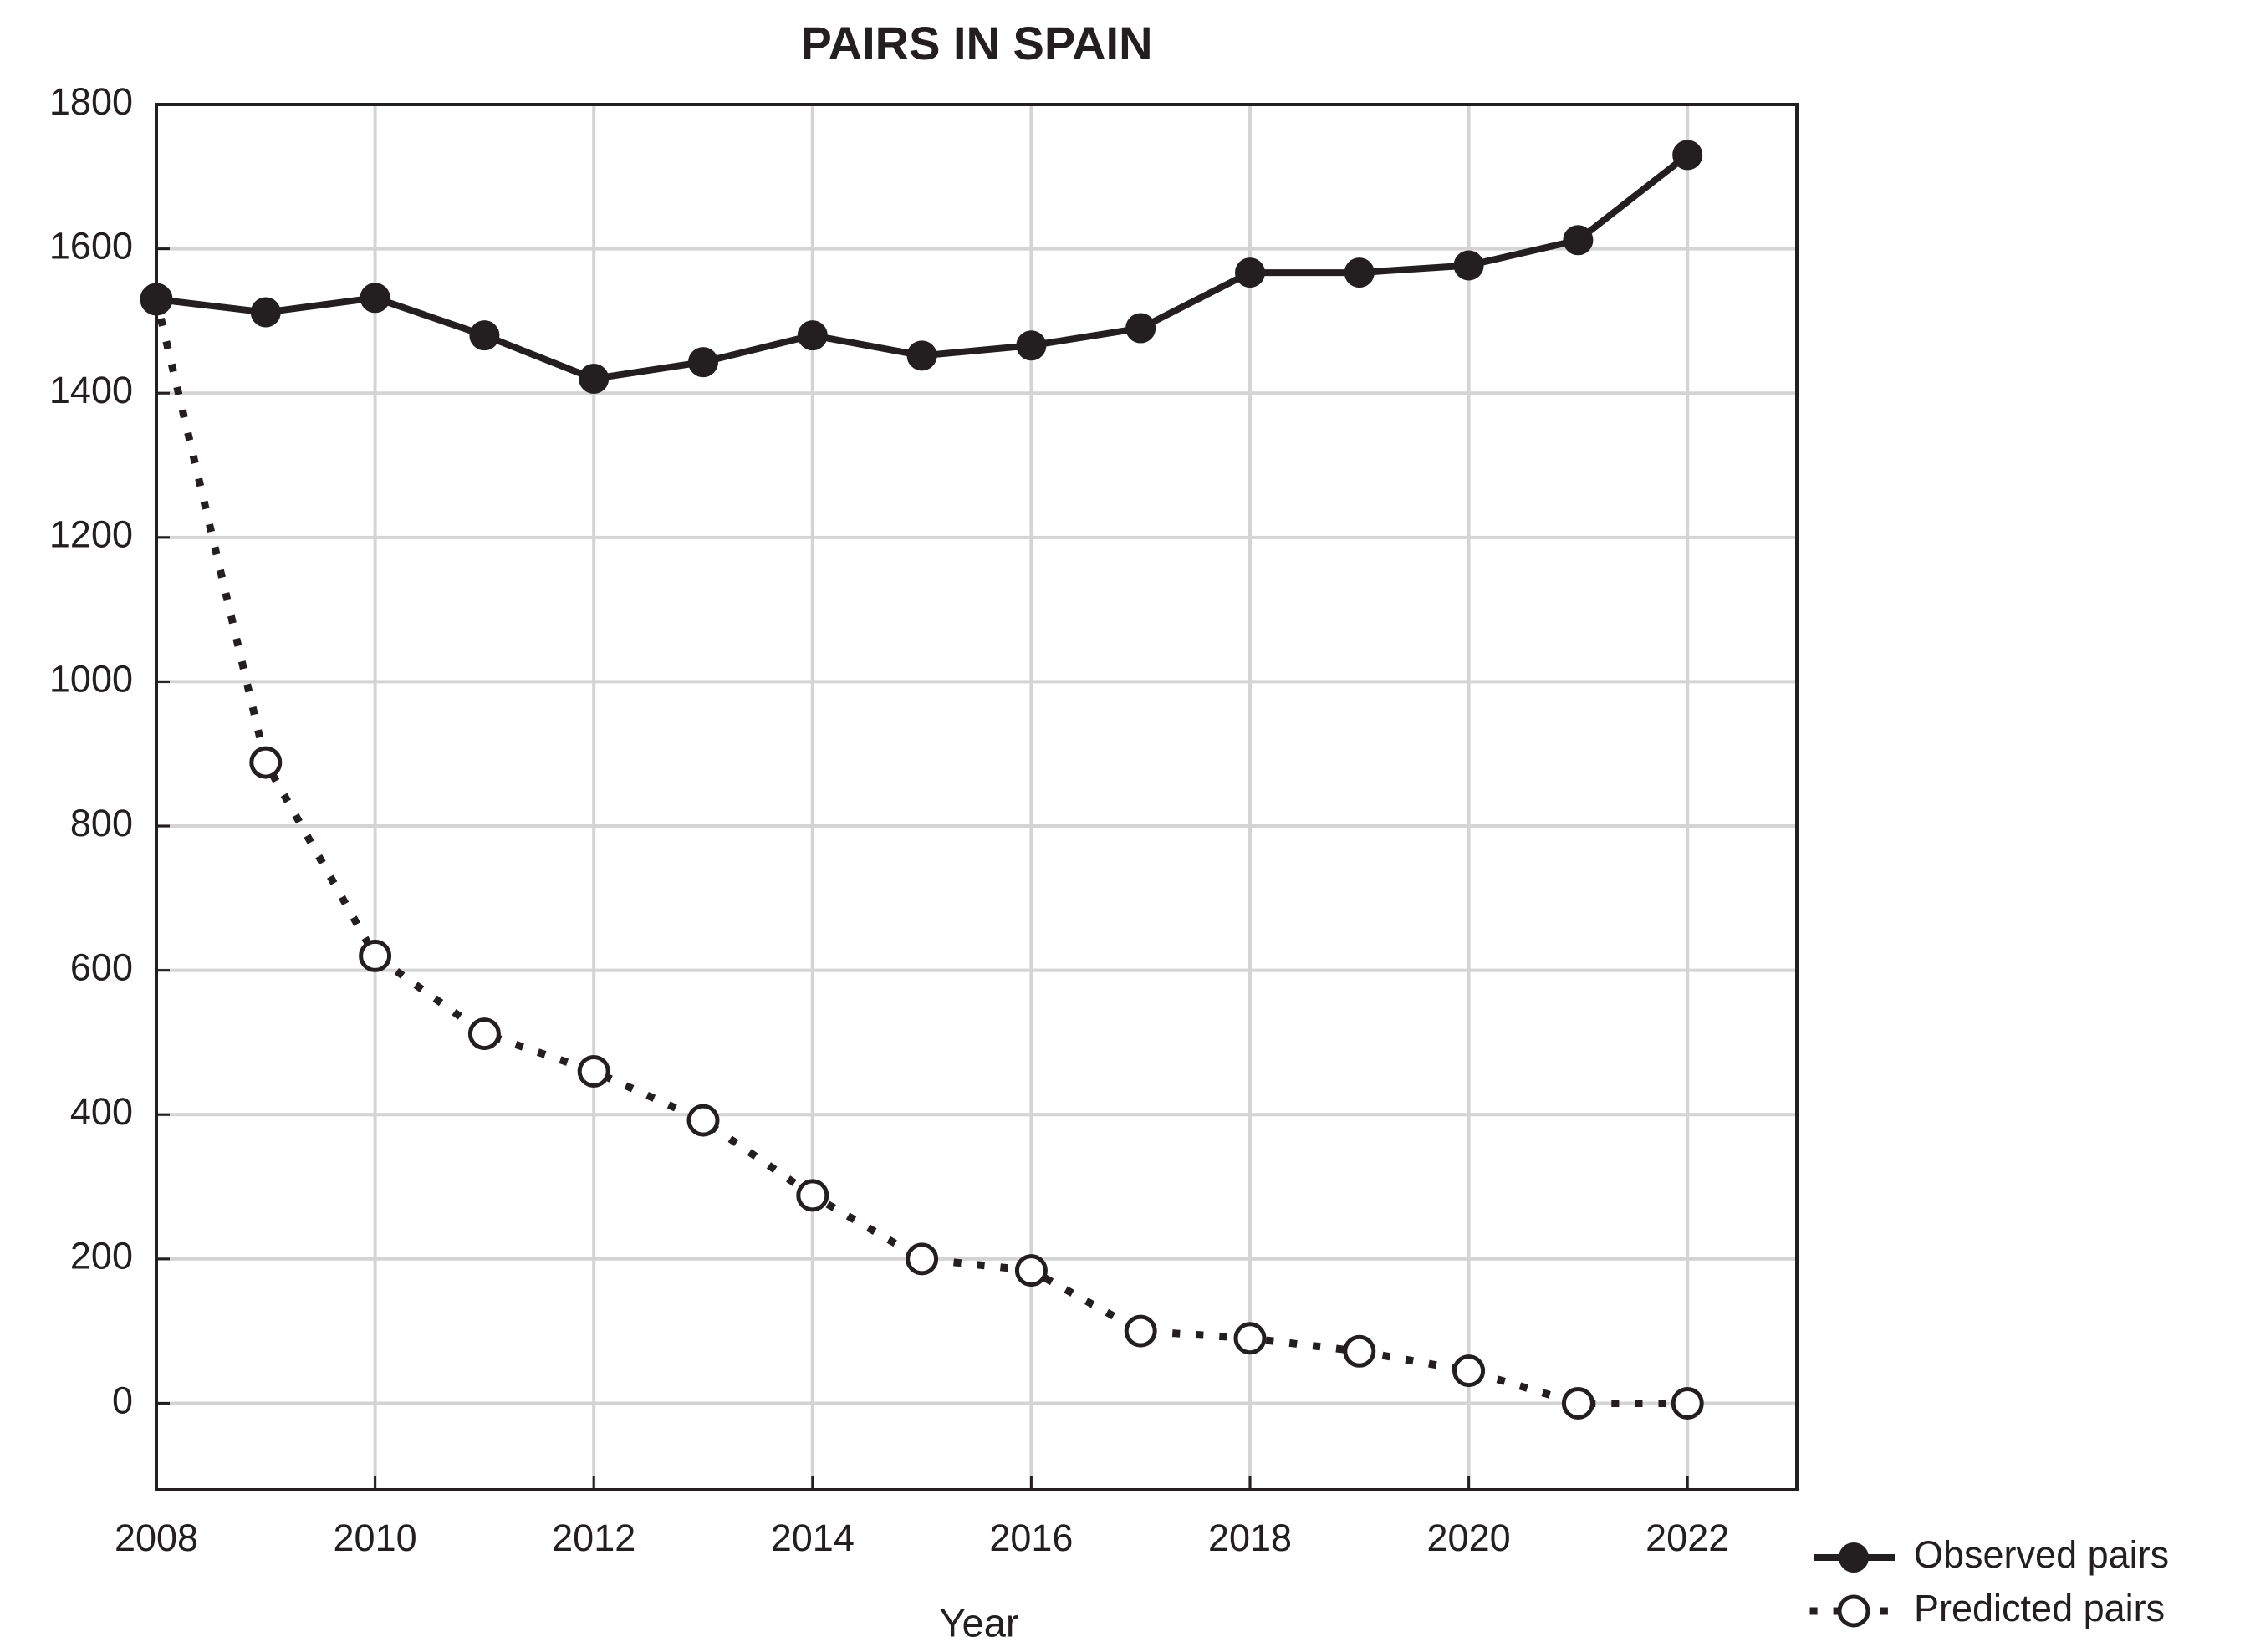 Image resolution: width=2245 pixels, height=1652 pixels. Describe the element at coordinates (91, 390) in the screenshot. I see `y-tick-label: 1400` at that location.